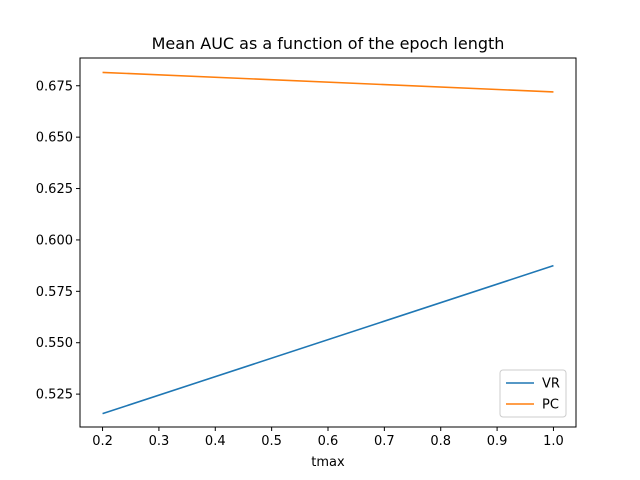 The width and height of the screenshot is (640, 480). Describe the element at coordinates (553, 441) in the screenshot. I see `x-tick-label: 1.0` at that location.